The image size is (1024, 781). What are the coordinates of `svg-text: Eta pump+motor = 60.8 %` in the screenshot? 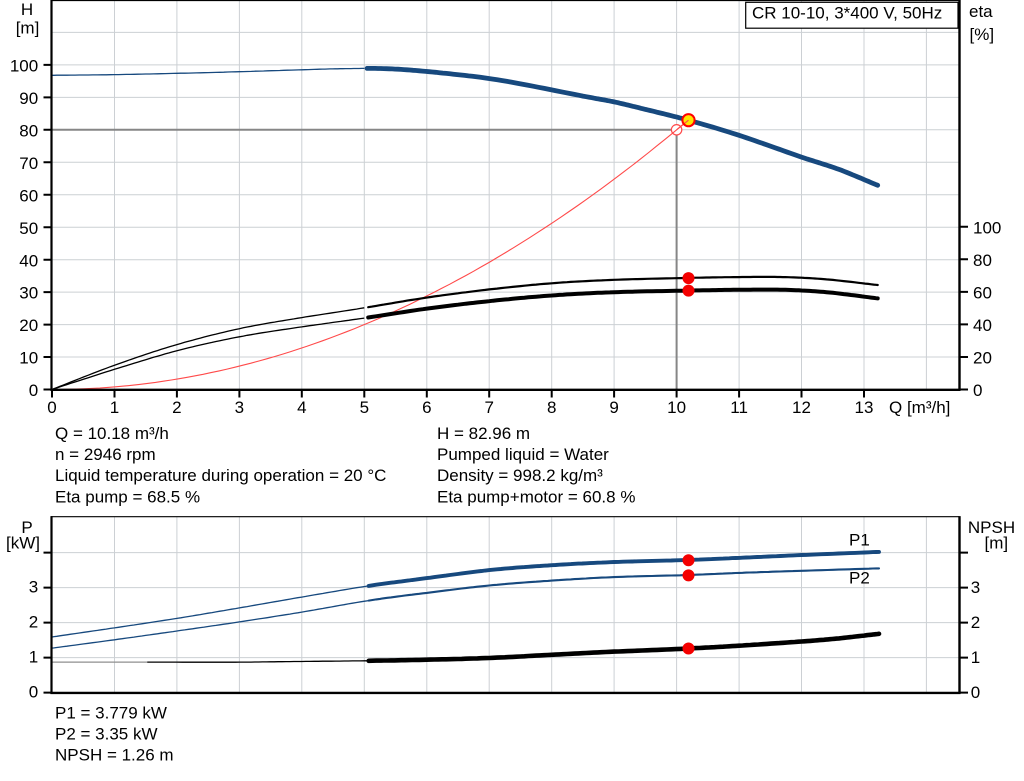 It's located at (536, 496).